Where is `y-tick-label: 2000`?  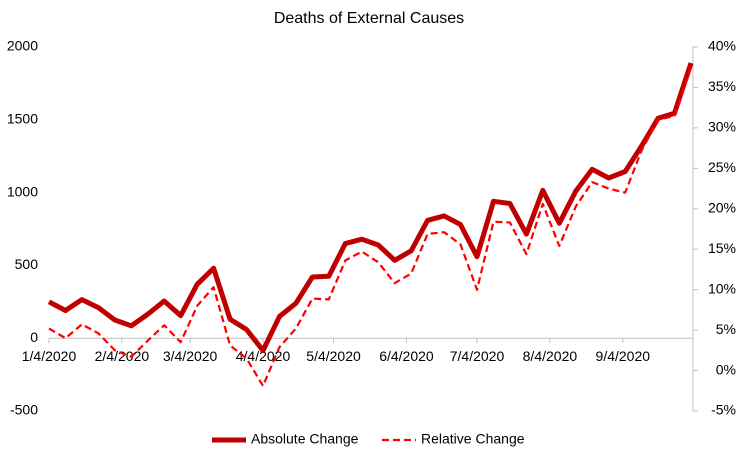
y-tick-label: 2000 is located at coordinates (22, 46).